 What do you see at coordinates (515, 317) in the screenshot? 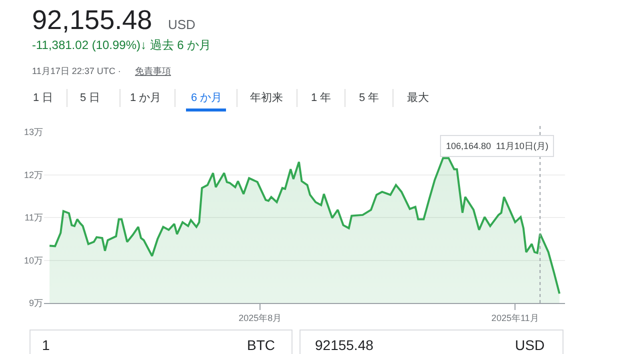
I see `x-tick-label: 2025年11月` at bounding box center [515, 317].